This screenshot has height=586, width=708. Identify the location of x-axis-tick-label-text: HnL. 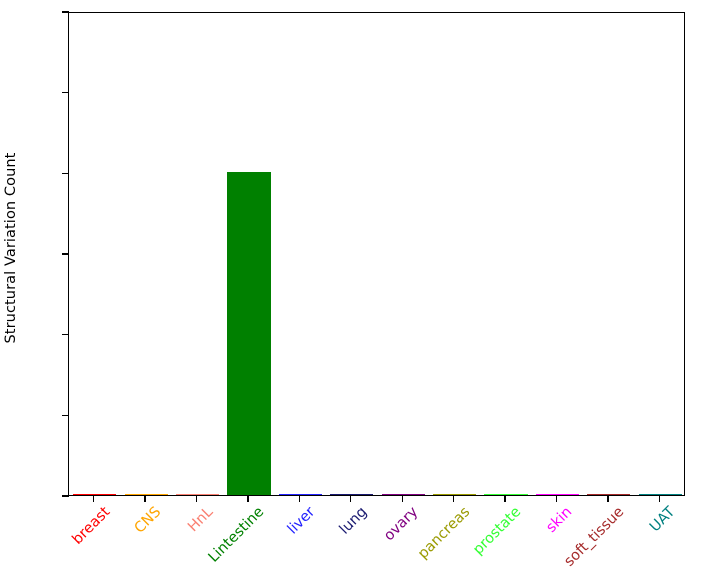
(200, 520).